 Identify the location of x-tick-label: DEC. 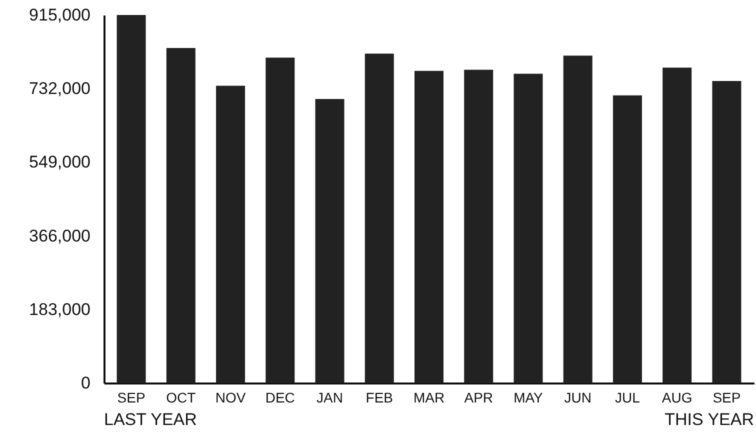
(280, 398).